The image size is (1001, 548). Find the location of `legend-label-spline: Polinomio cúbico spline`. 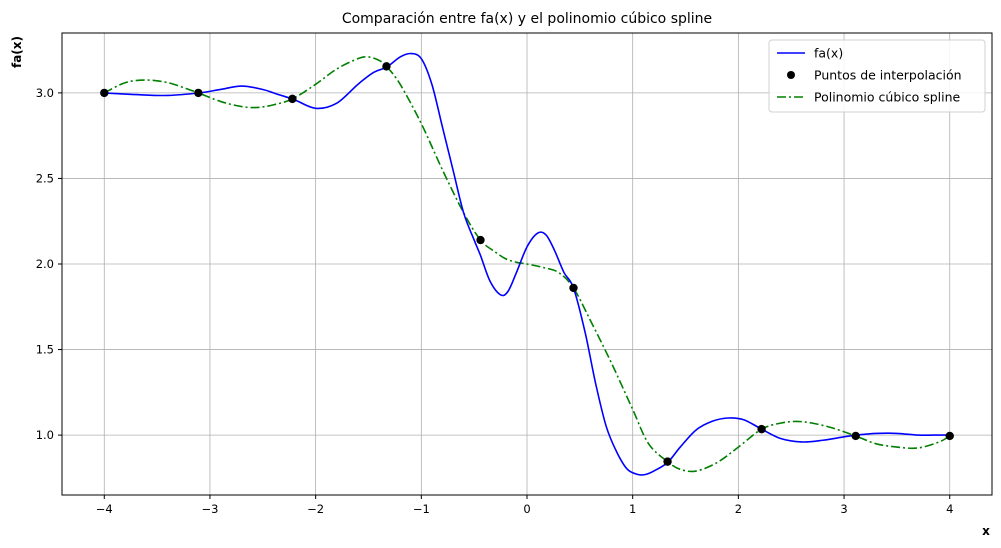

legend-label-spline: Polinomio cúbico spline is located at coordinates (887, 97).